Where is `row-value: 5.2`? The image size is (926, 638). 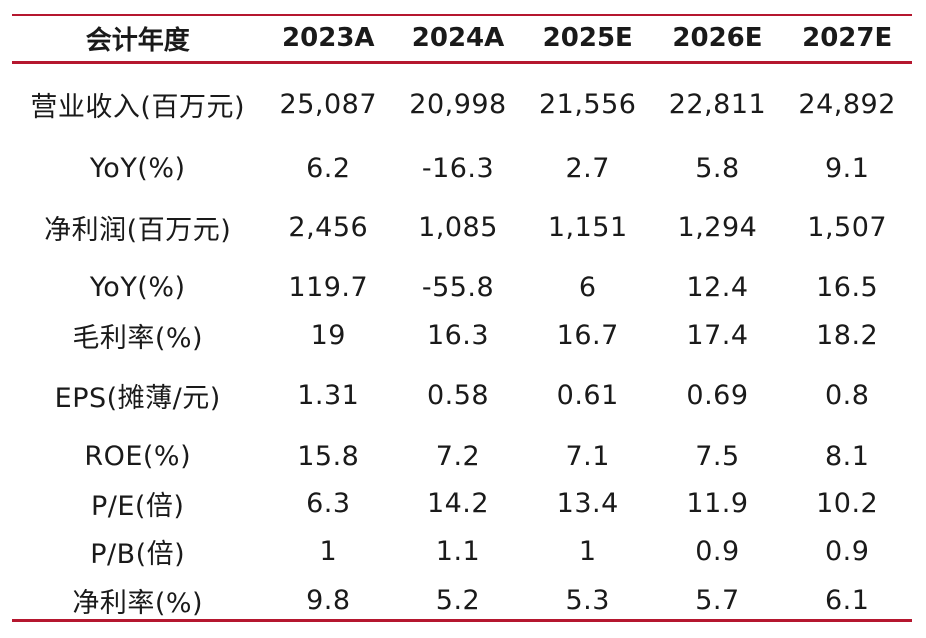 row-value: 5.2 is located at coordinates (458, 600).